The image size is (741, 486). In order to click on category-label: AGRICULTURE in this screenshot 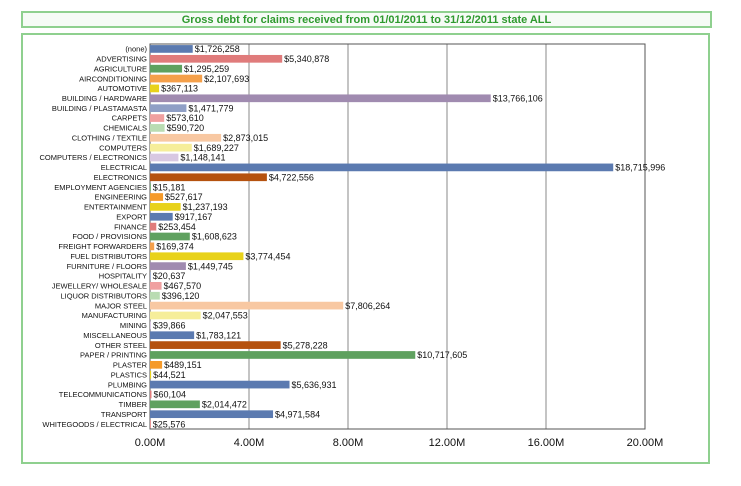, I will do `click(120, 68)`.